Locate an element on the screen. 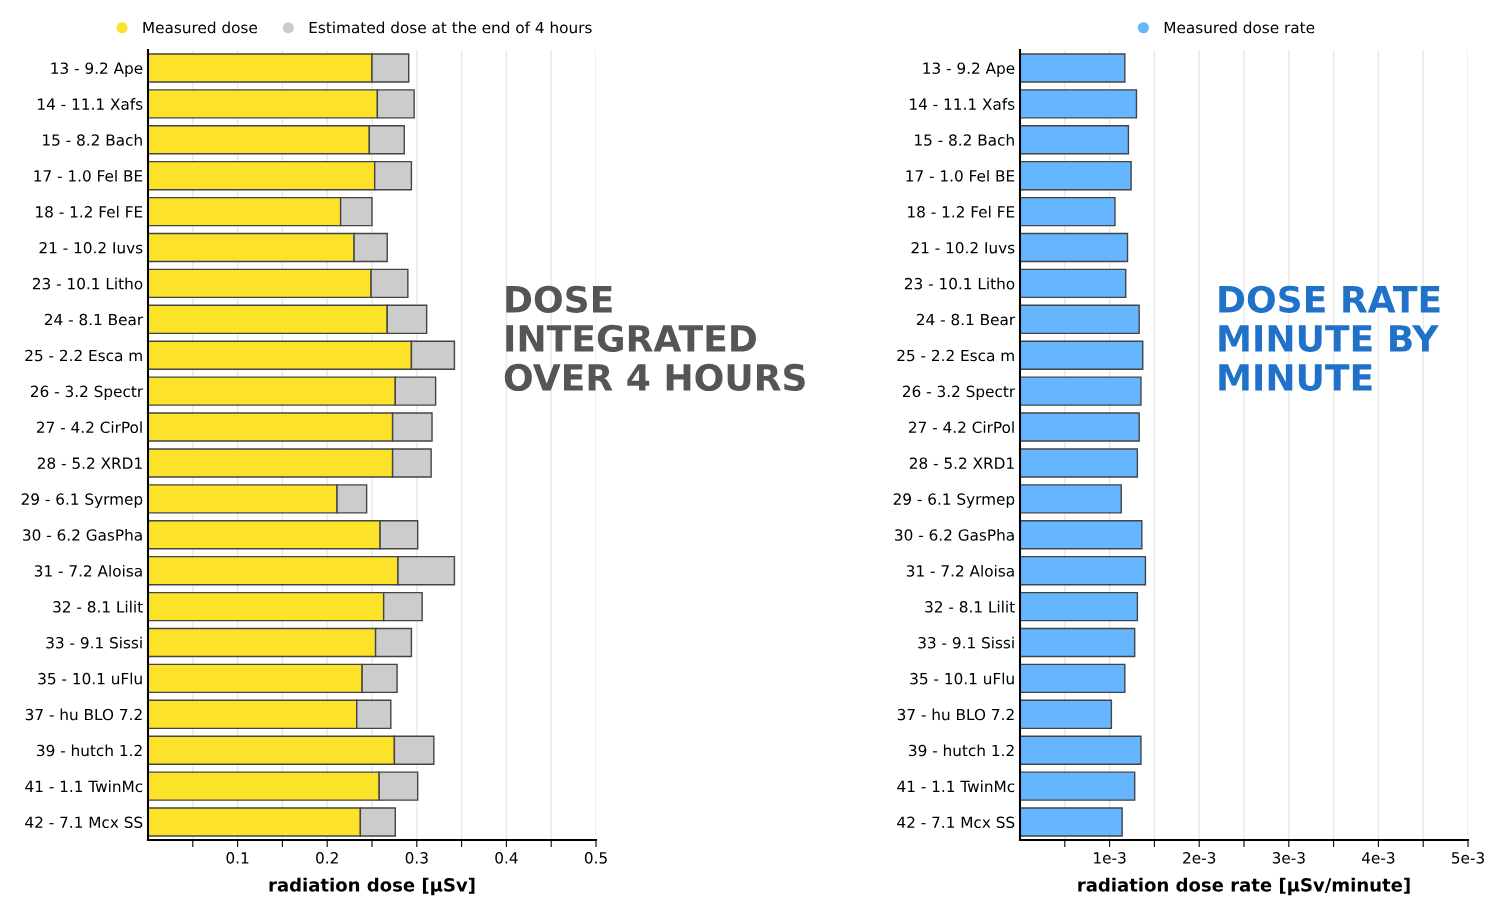 The height and width of the screenshot is (909, 1489). x-tick-label: 5e-3 is located at coordinates (1468, 858).